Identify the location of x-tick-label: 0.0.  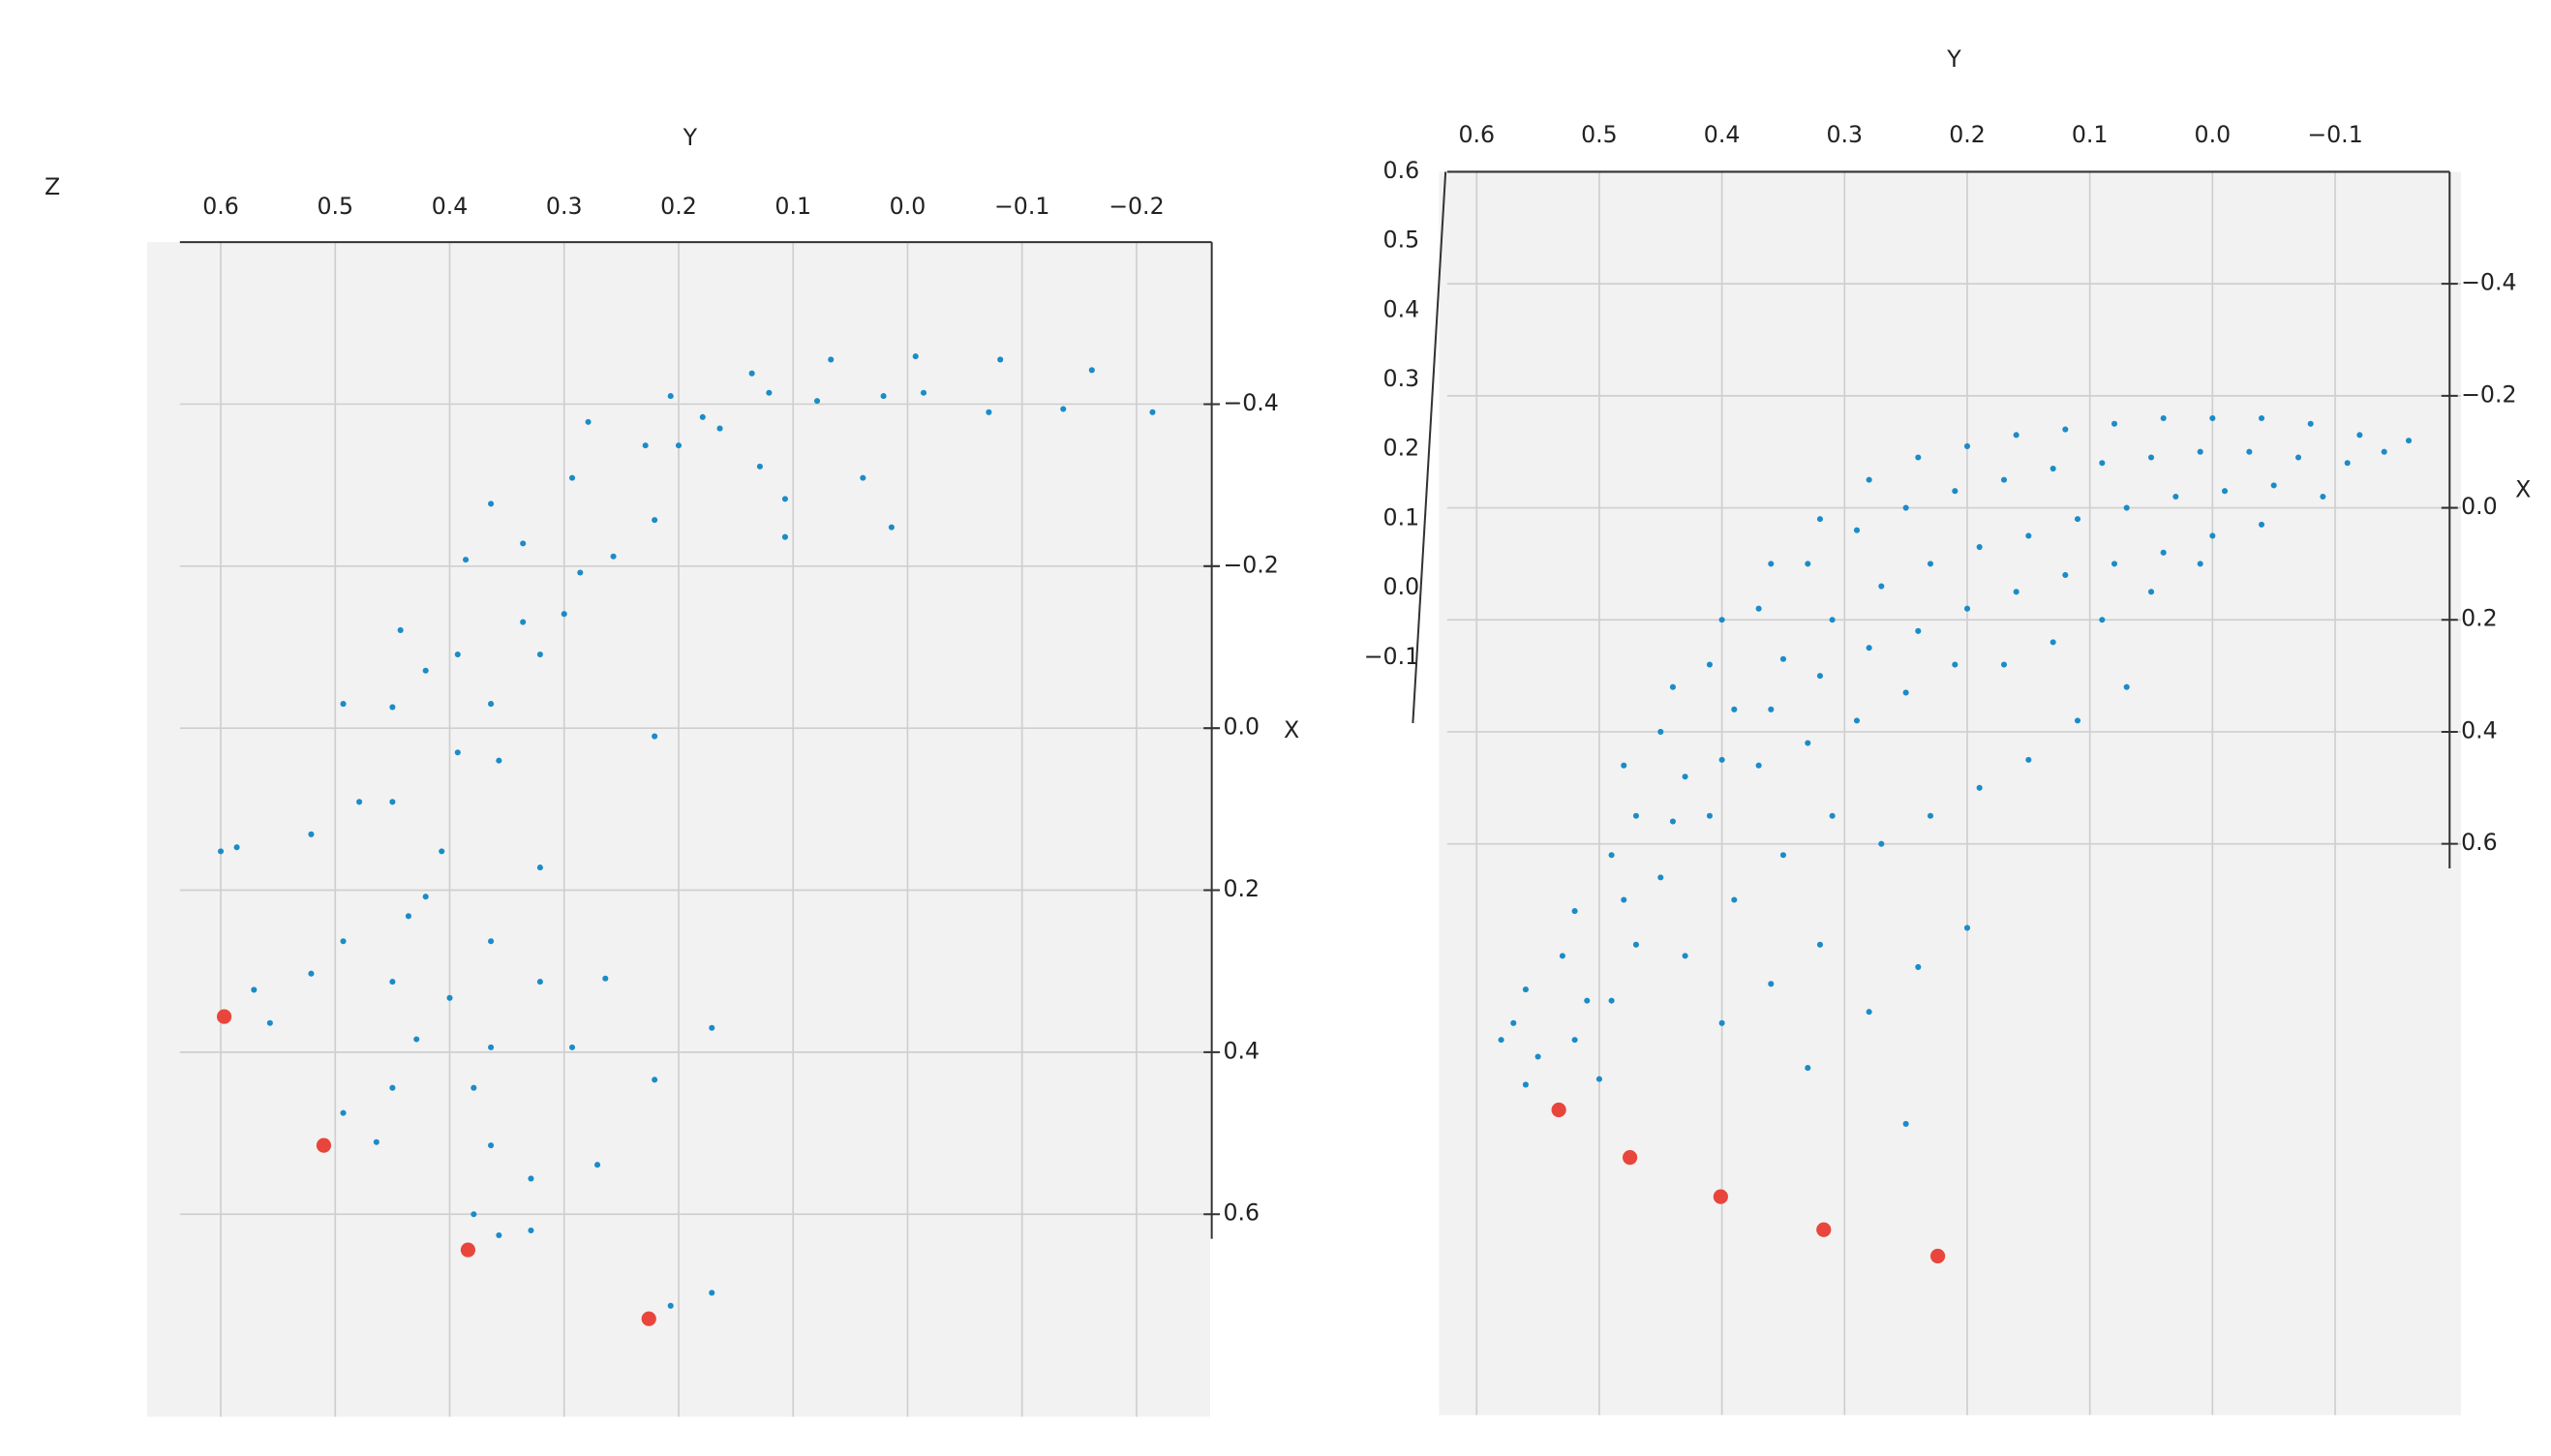
(908, 207).